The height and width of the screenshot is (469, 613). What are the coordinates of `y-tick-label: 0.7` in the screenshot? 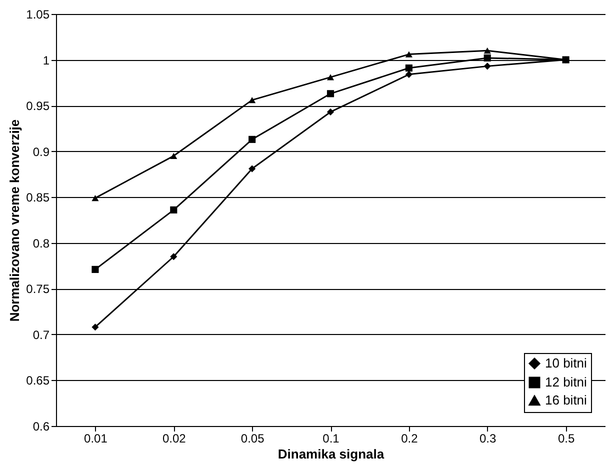 It's located at (41, 335).